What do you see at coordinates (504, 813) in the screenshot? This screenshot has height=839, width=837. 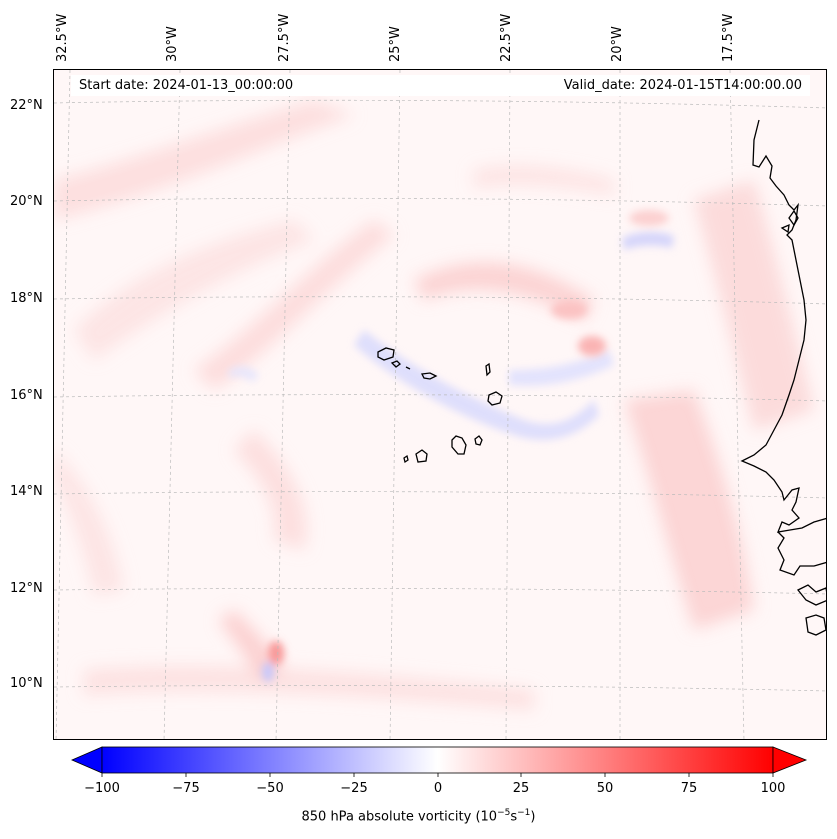 I see `colorbar-title-exp1: −5` at bounding box center [504, 813].